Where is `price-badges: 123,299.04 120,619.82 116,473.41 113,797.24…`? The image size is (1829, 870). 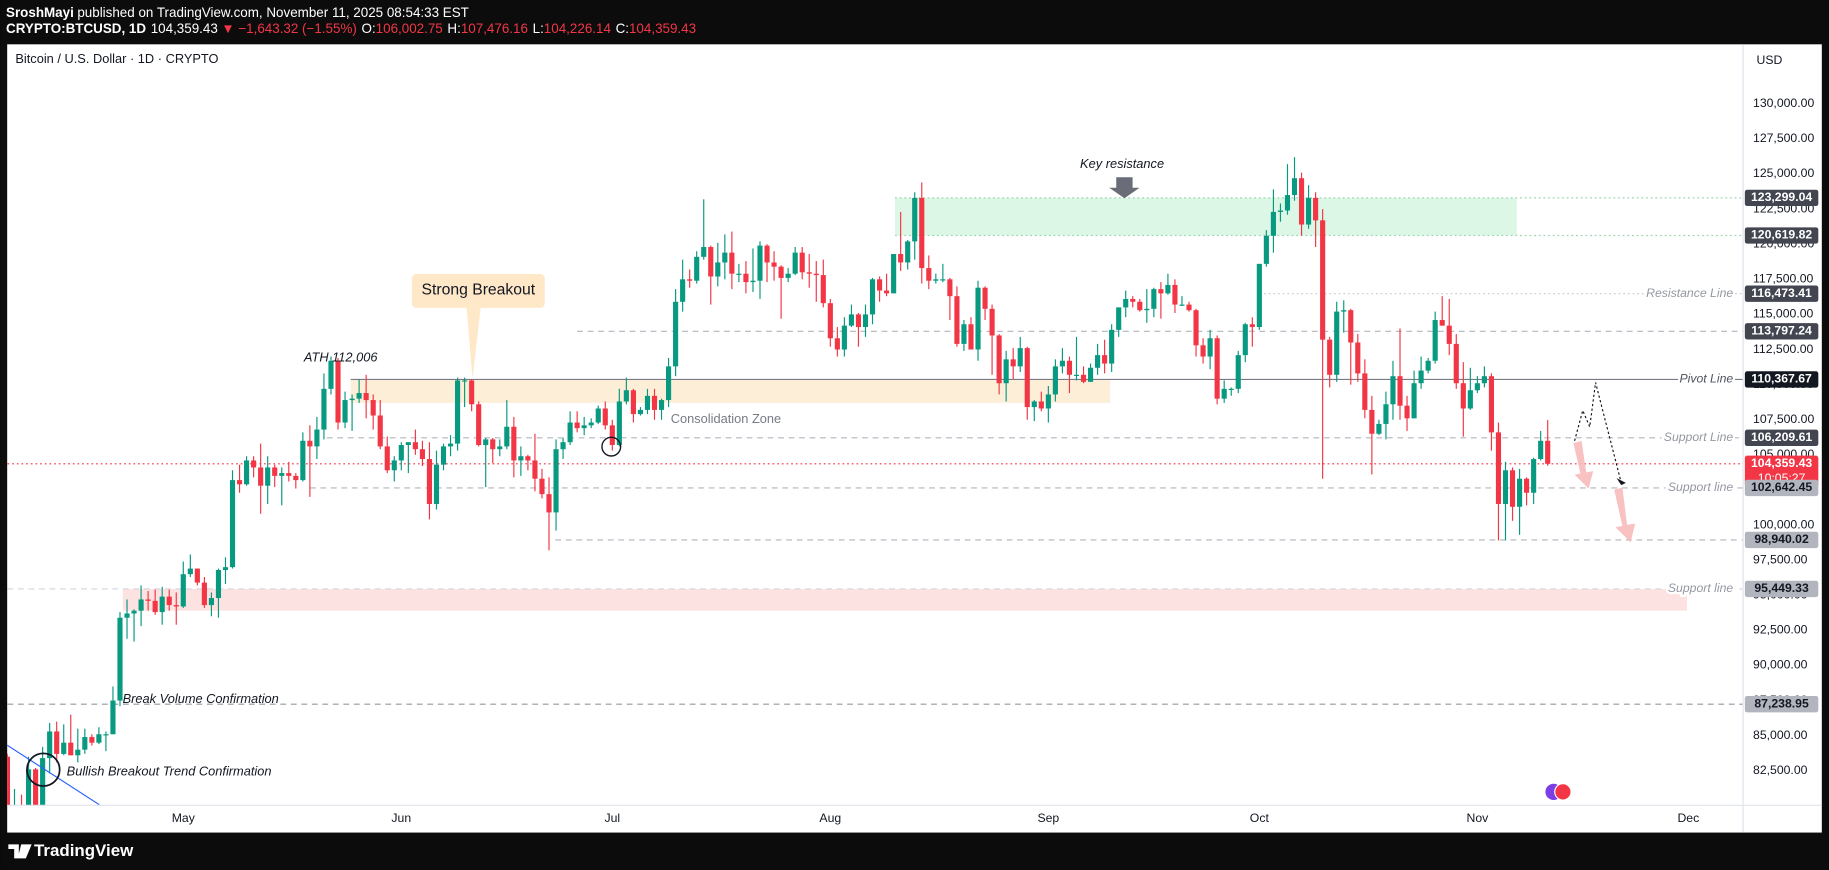 price-badges: 123,299.04 120,619.82 116,473.41 113,797.24… is located at coordinates (1781, 451).